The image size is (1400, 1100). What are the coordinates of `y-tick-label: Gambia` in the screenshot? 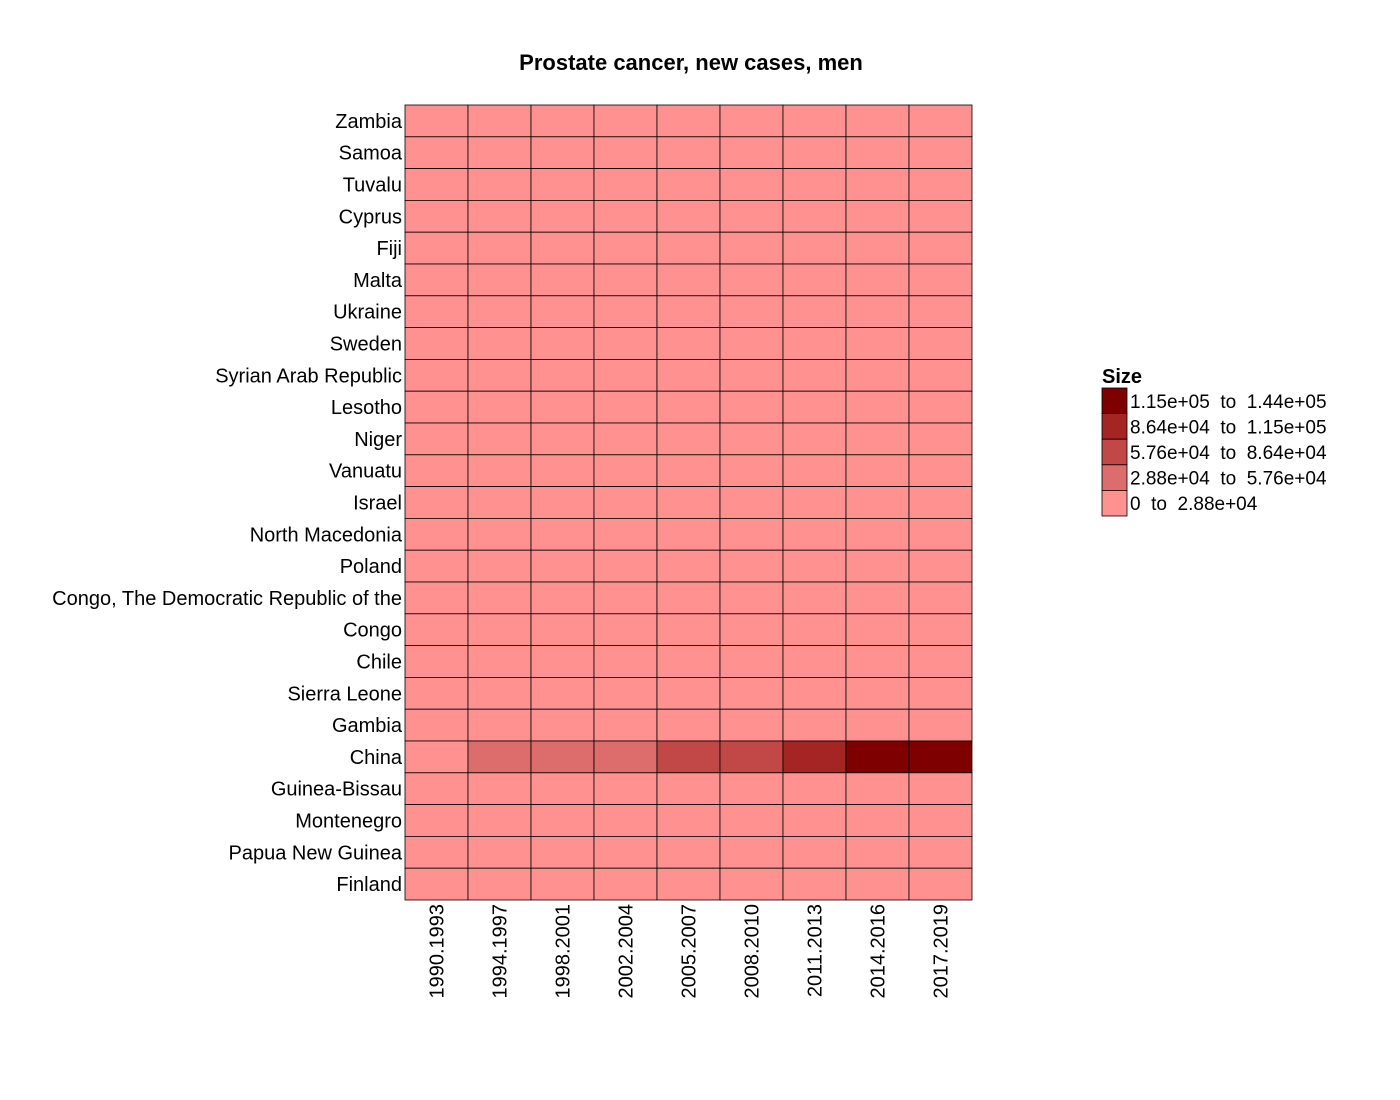 It's located at (367, 726).